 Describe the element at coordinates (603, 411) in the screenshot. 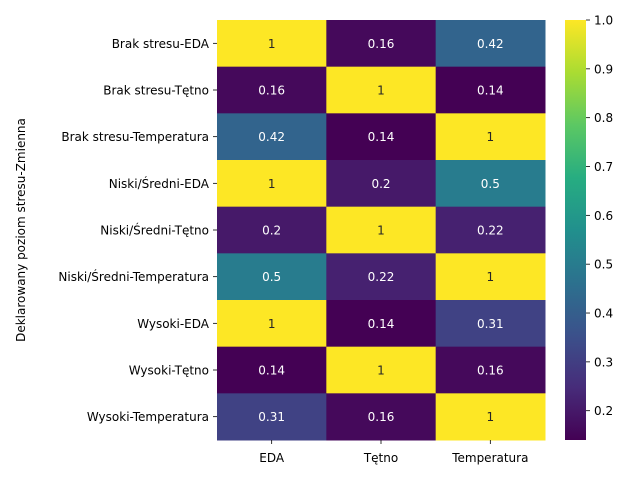

I see `colorbar-tick-label: 0.2` at that location.